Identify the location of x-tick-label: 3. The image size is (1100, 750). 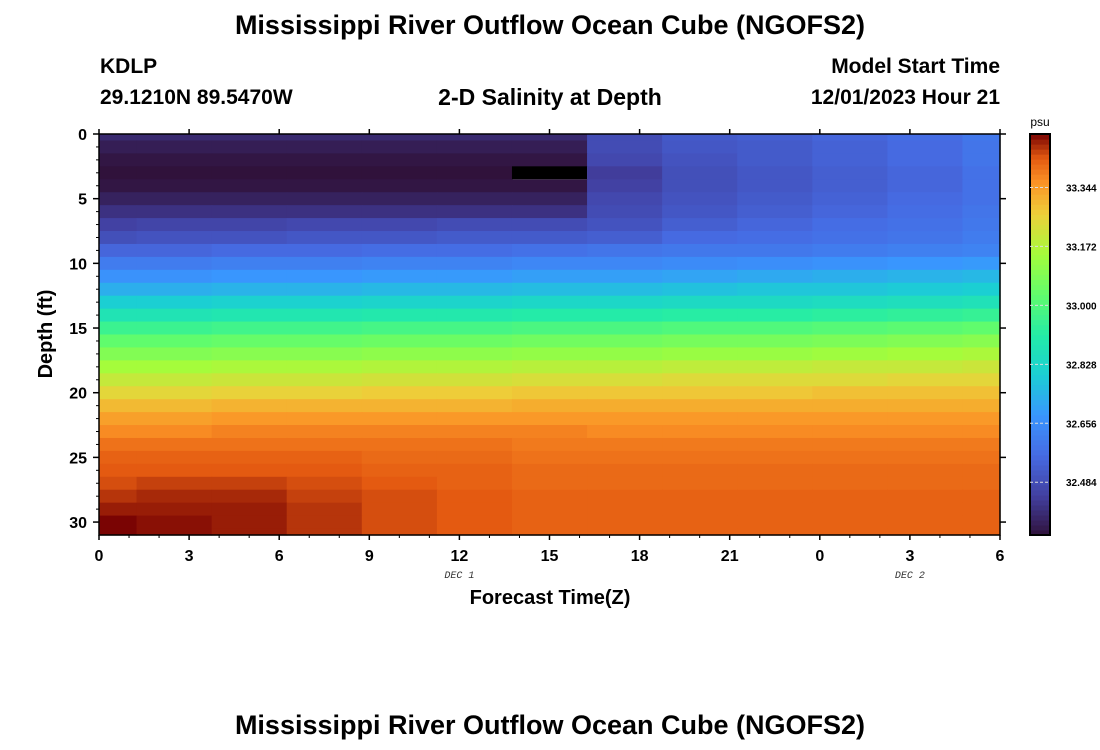
(189, 556).